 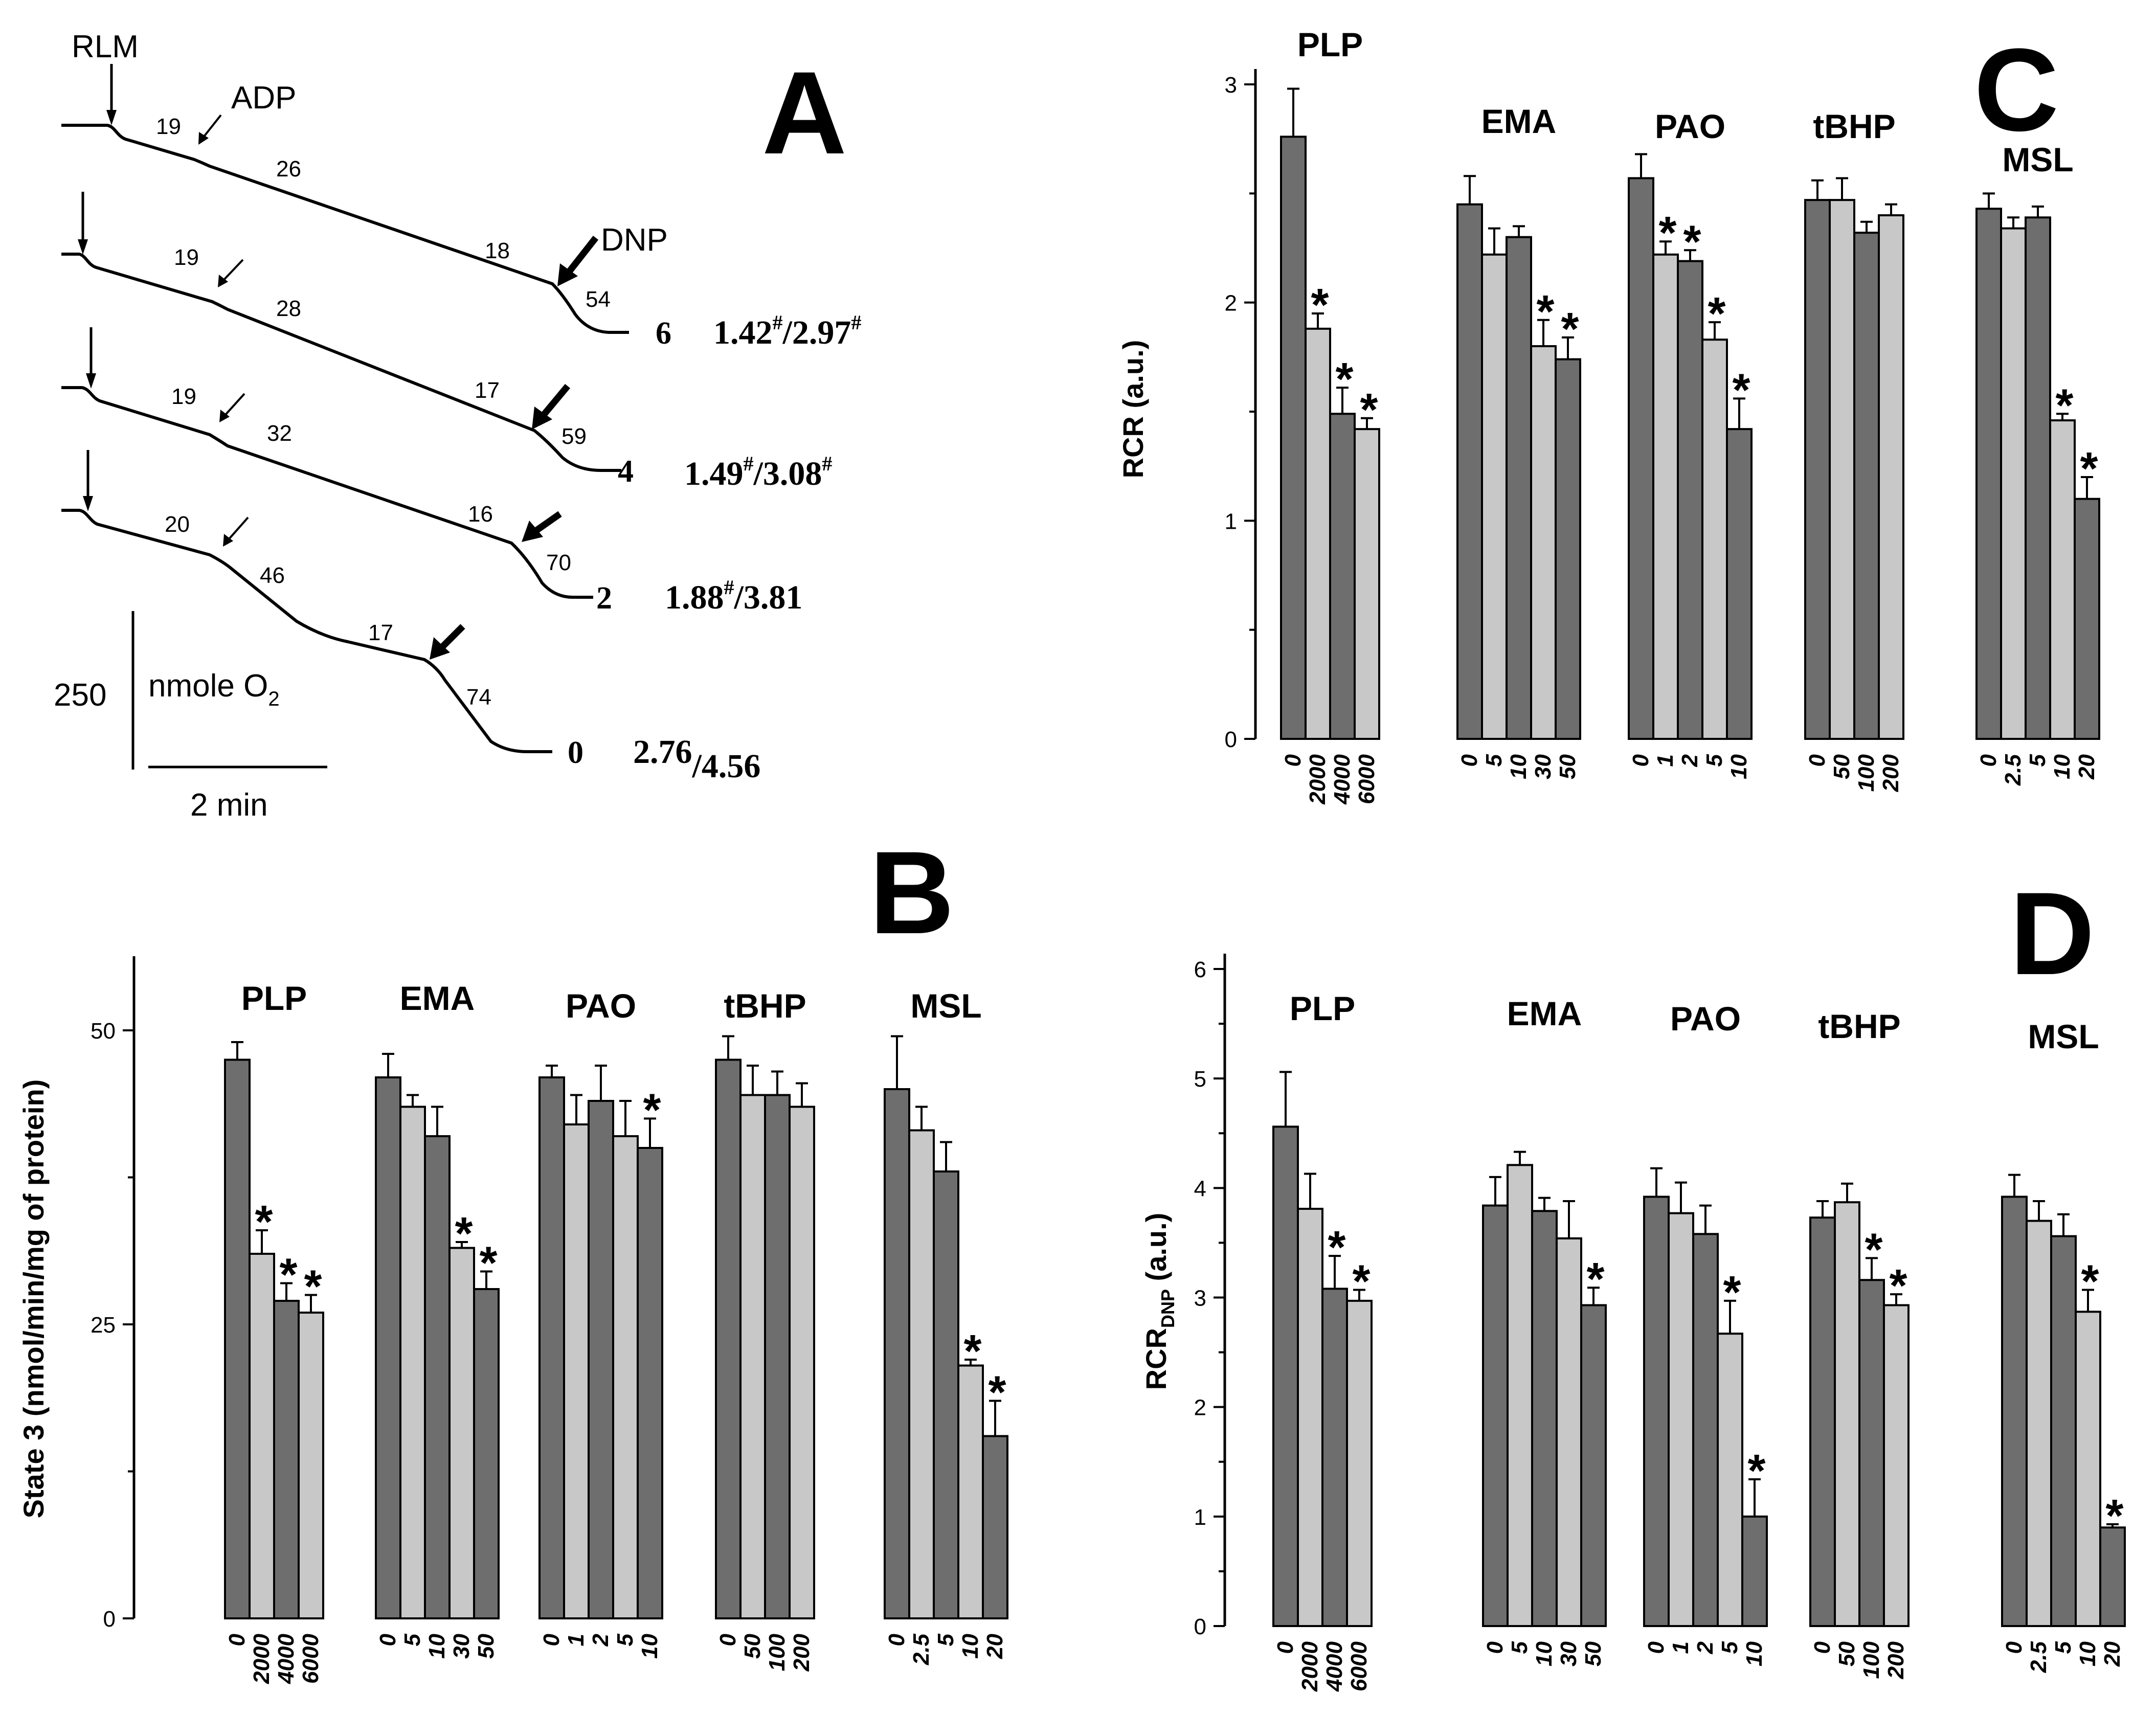 What do you see at coordinates (696, 759) in the screenshot?
I see `trace-0-ratio: 2.76/4.56` at bounding box center [696, 759].